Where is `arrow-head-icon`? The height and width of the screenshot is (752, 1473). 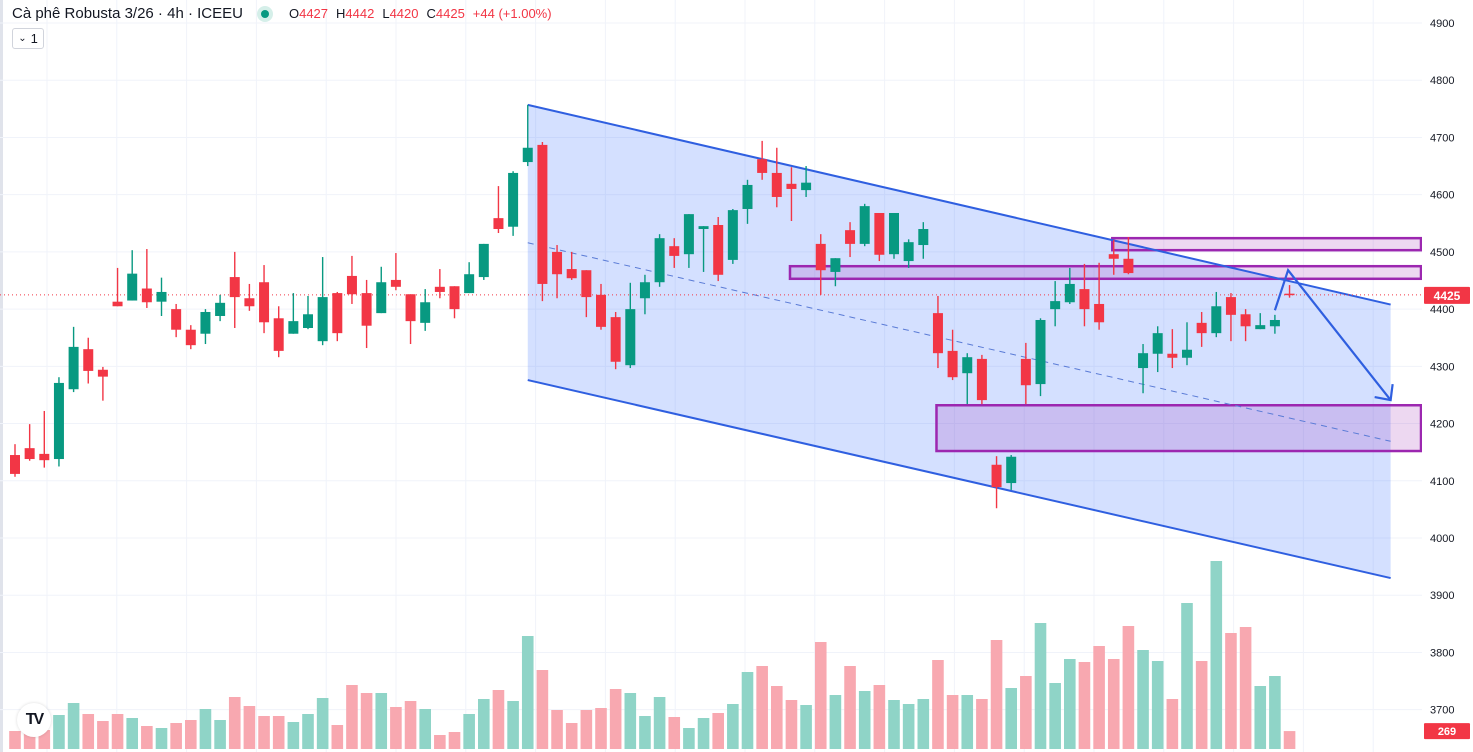 arrow-head-icon is located at coordinates (1384, 392).